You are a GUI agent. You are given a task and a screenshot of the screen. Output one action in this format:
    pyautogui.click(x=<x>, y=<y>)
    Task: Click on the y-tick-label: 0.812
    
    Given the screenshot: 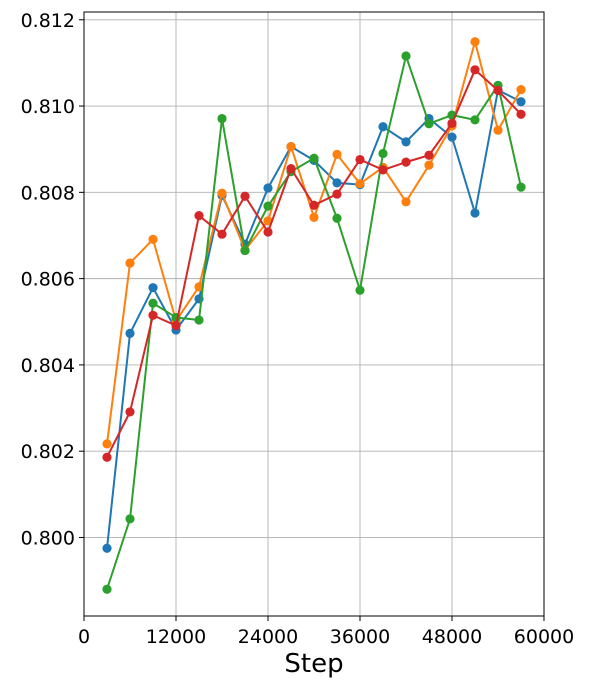 What is the action you would take?
    pyautogui.click(x=48, y=21)
    